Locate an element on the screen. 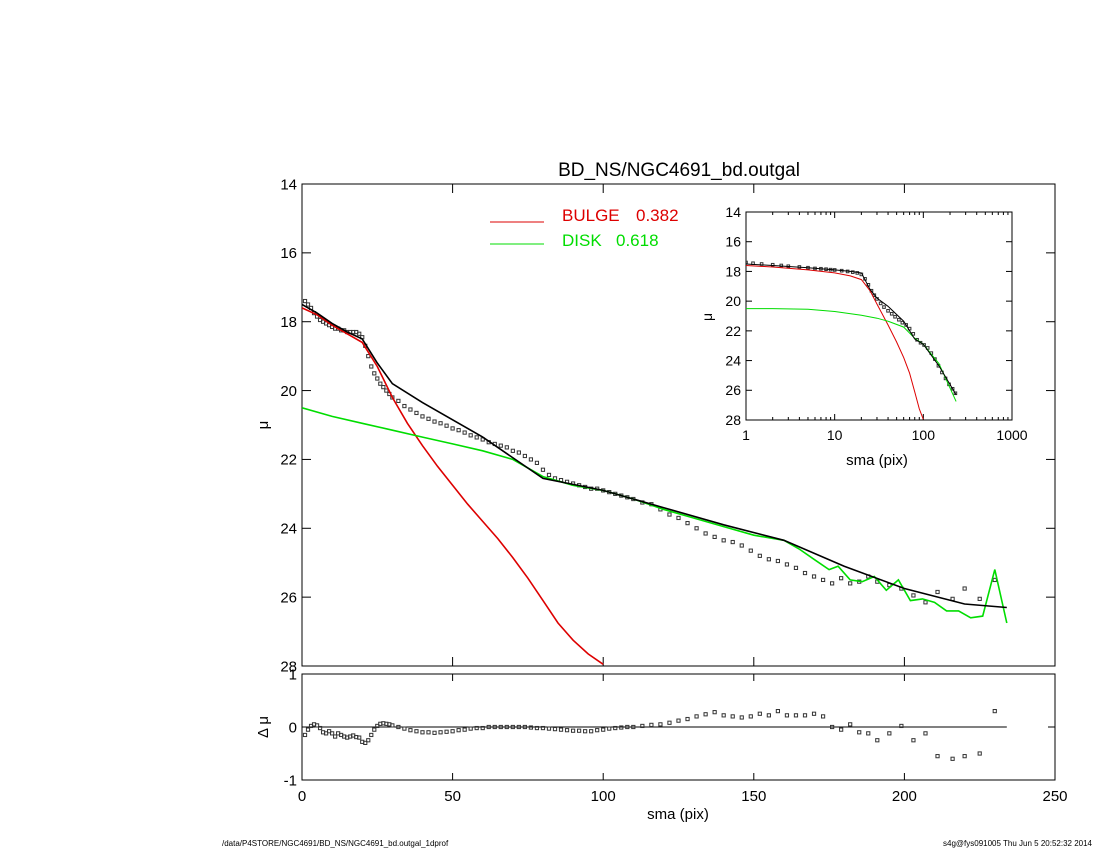  x-tick-label: 0 is located at coordinates (302, 796).